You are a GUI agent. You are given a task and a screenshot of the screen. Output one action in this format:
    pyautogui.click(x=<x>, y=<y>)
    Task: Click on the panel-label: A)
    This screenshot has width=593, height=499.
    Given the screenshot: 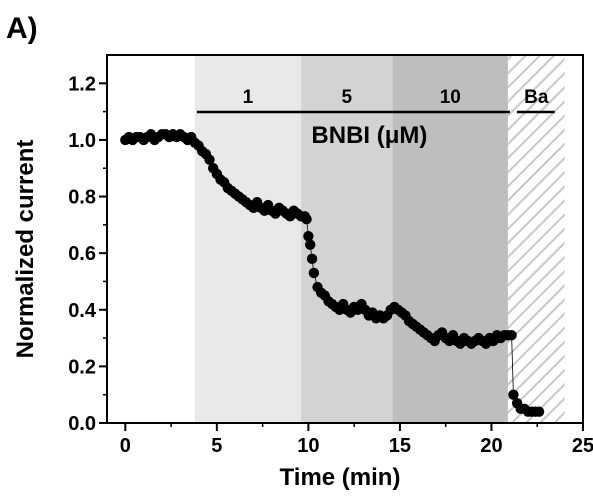 What is the action you would take?
    pyautogui.click(x=22, y=28)
    